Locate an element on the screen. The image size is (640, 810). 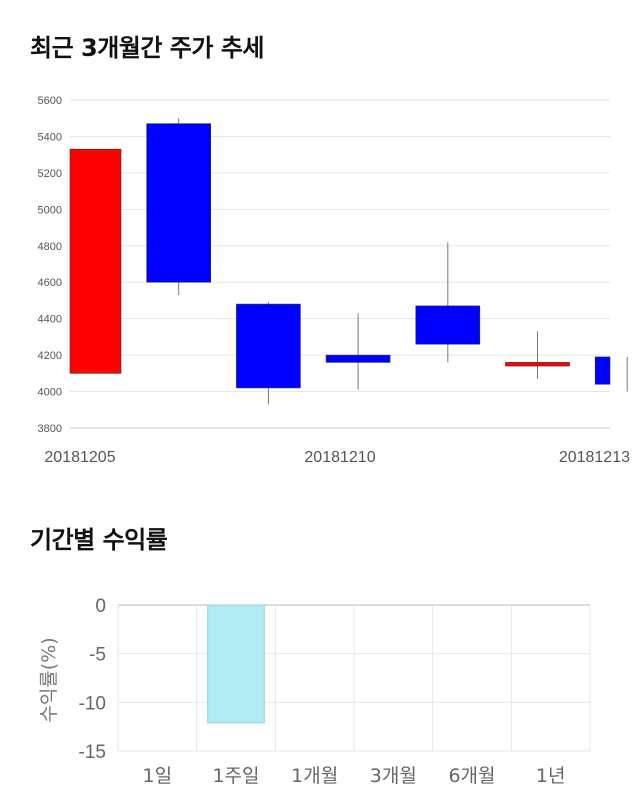
y-tick-label: 0 is located at coordinates (100, 606).